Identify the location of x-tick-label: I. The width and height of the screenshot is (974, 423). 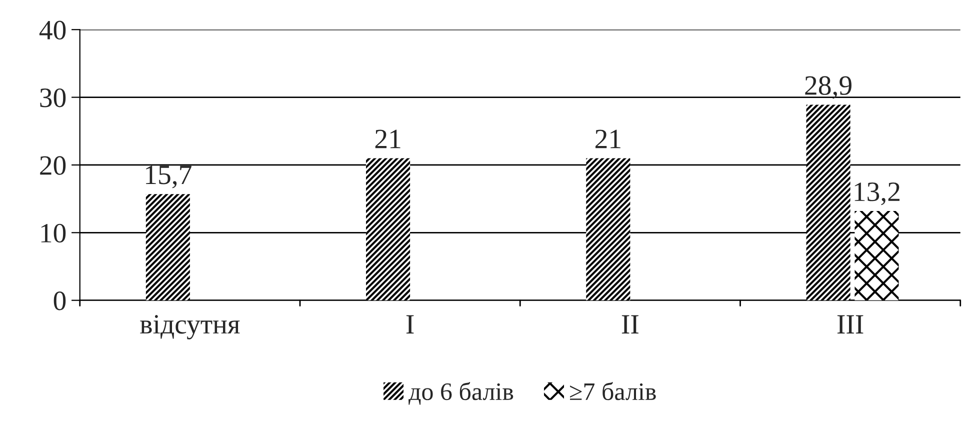
(410, 324).